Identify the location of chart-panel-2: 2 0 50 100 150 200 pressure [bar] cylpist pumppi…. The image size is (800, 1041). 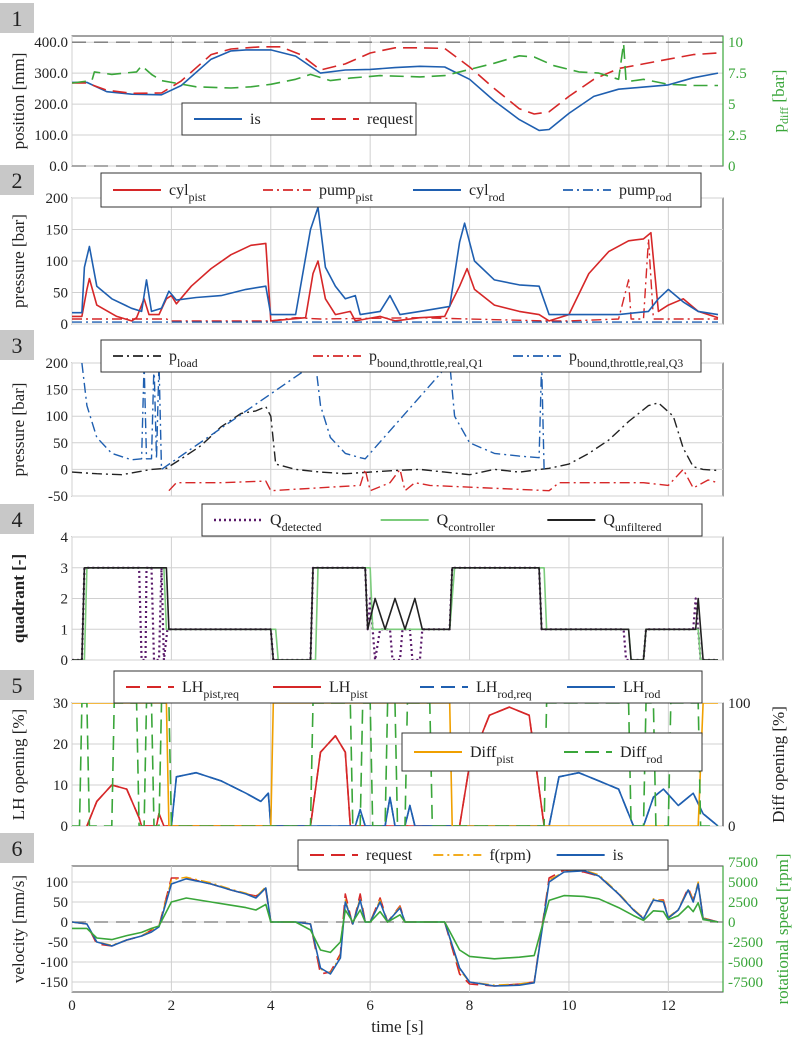
(362, 249).